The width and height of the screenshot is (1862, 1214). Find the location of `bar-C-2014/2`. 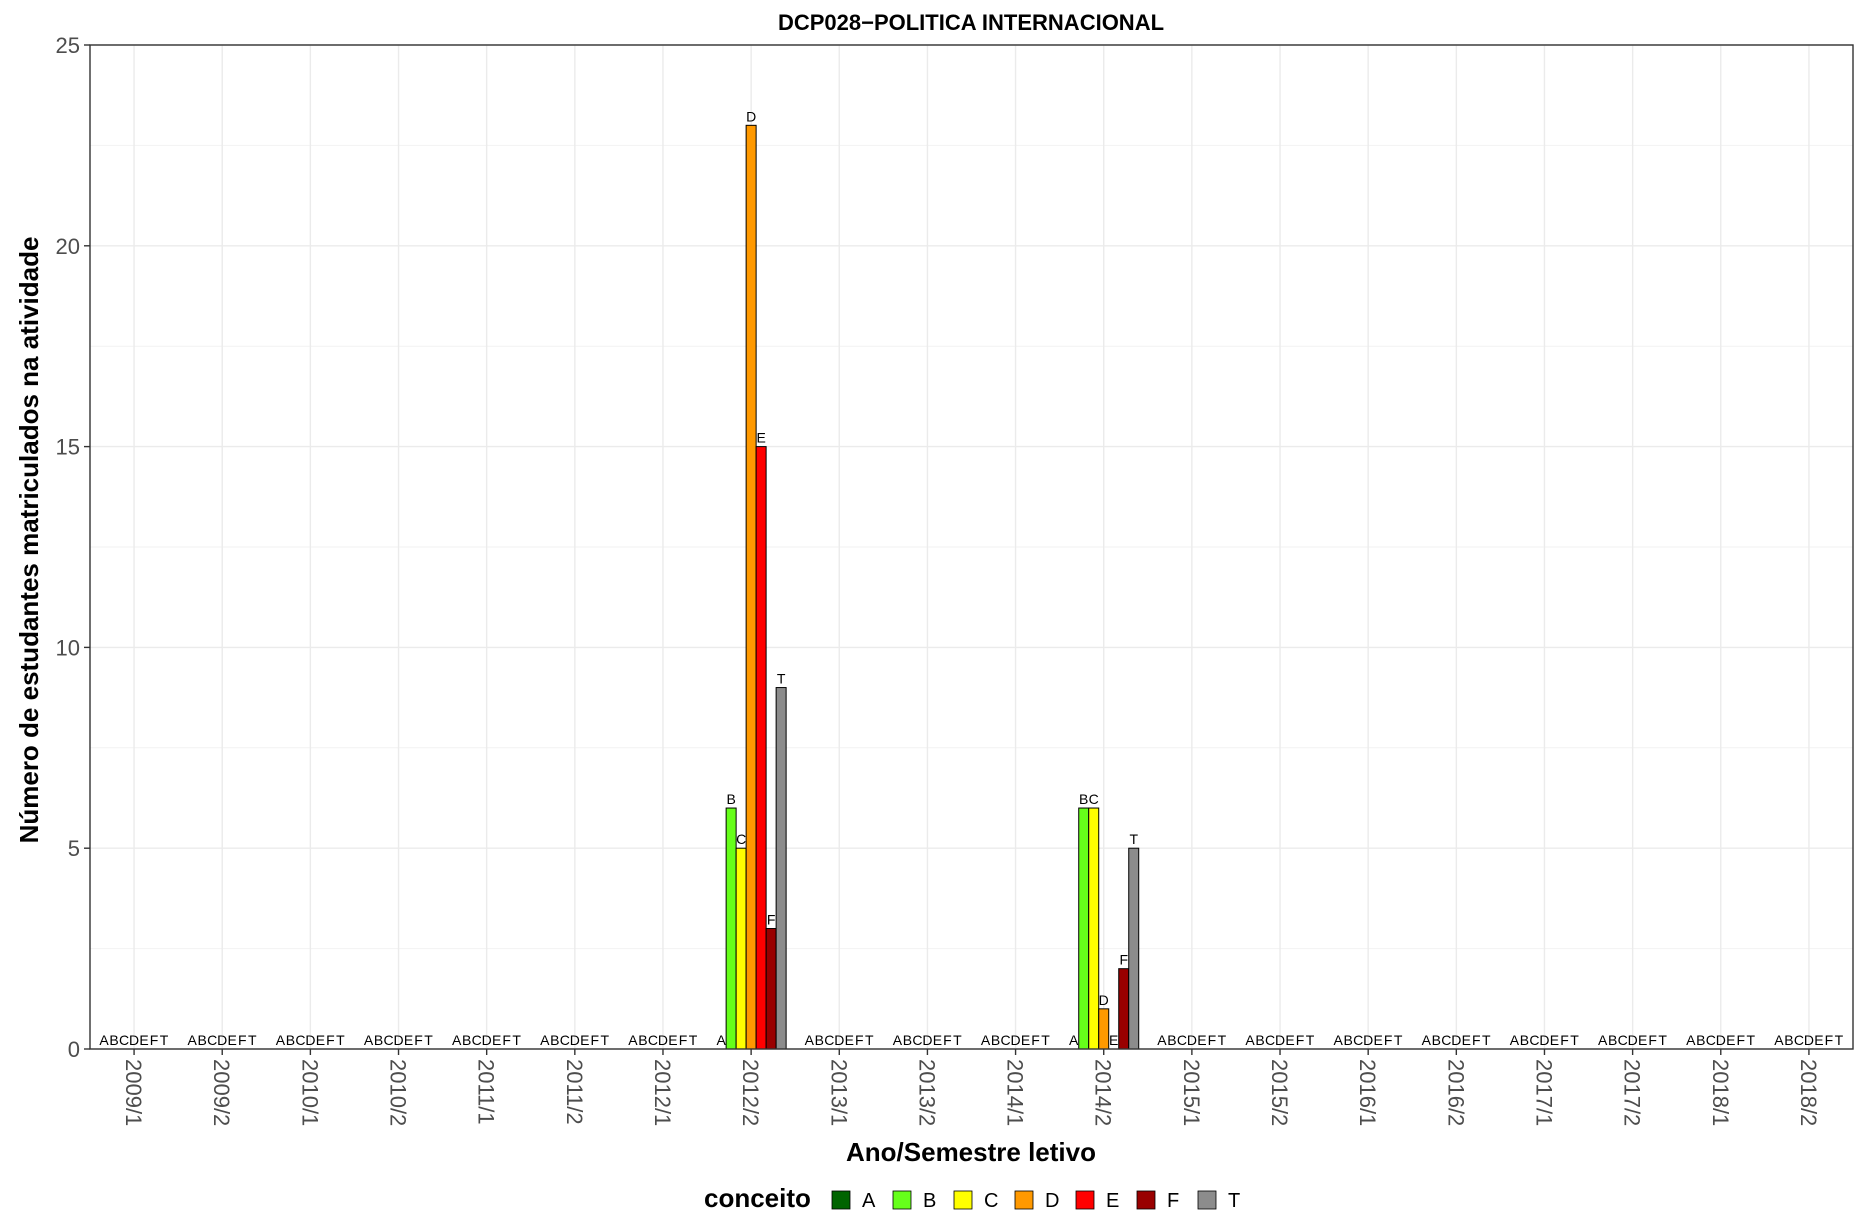

bar-C-2014/2 is located at coordinates (1094, 928).